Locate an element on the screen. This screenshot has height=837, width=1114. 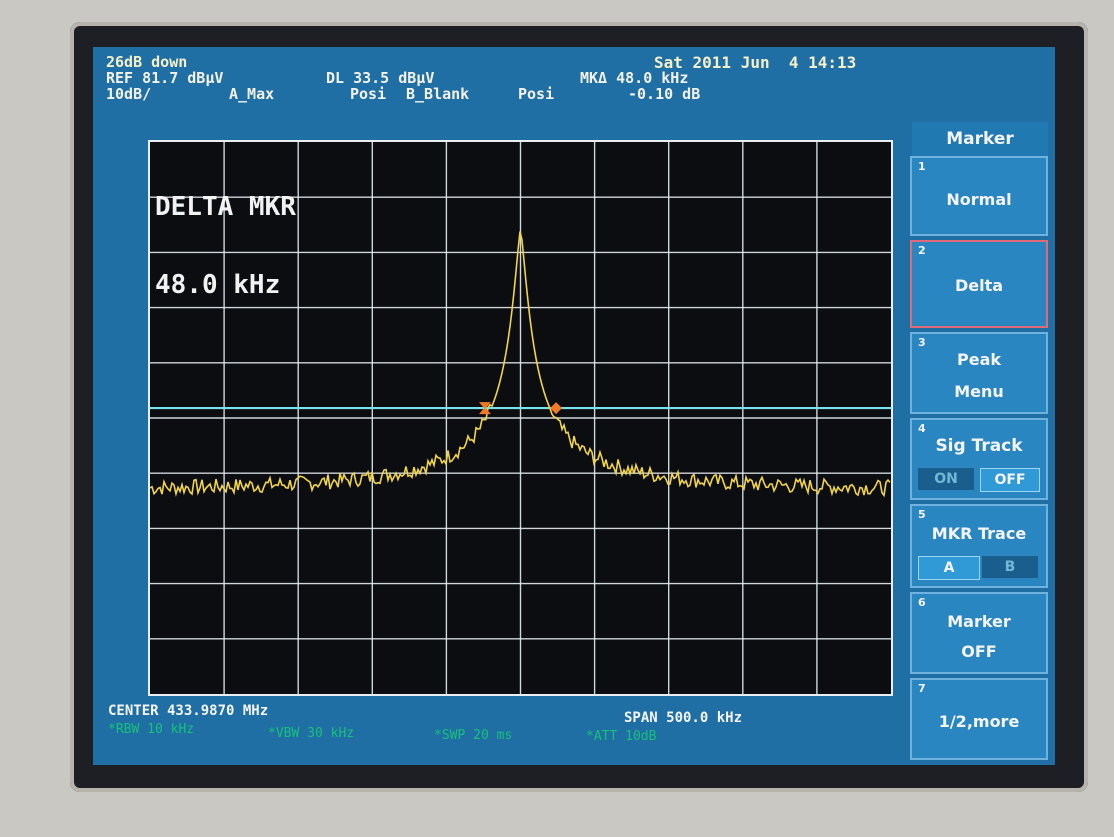
header-trace-a: A_Max is located at coordinates (252, 94).